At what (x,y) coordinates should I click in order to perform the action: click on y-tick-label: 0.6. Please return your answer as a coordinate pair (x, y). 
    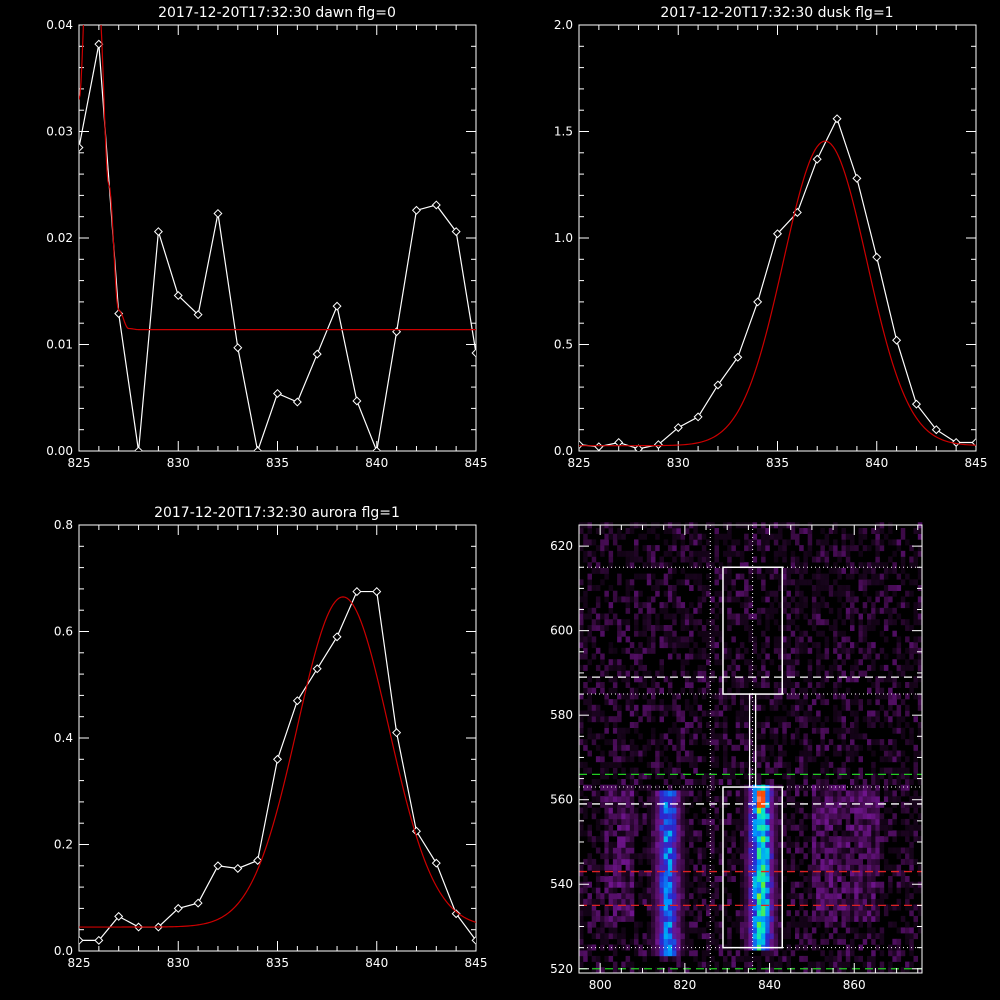
    Looking at the image, I should click on (63, 632).